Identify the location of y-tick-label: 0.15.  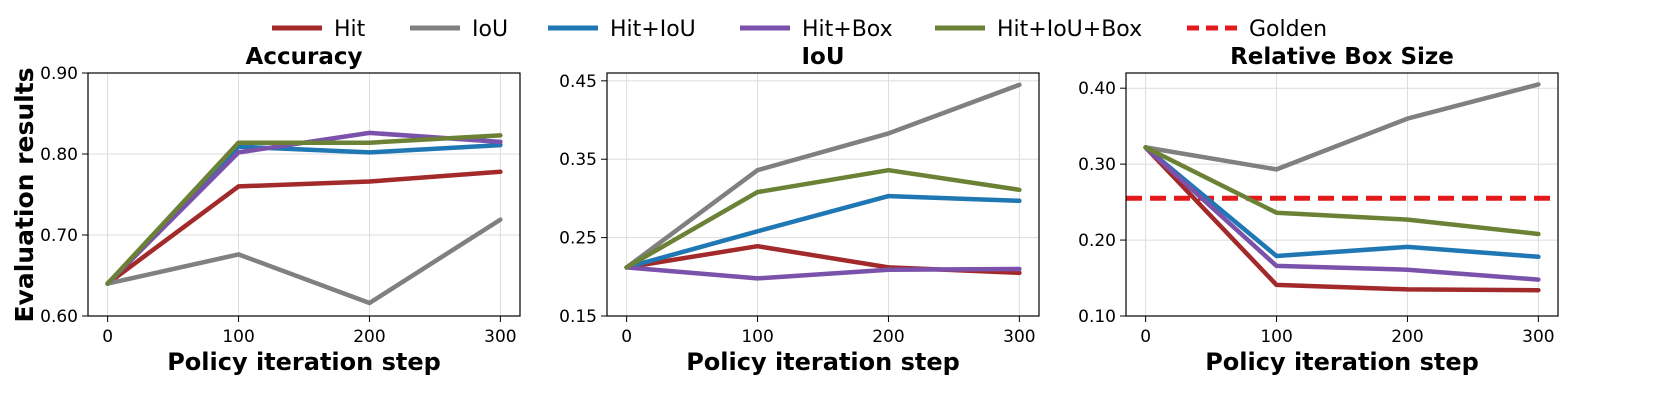
(578, 317).